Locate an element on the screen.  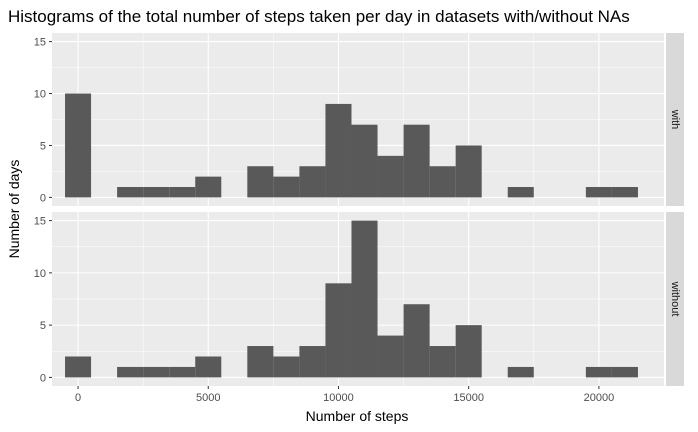
facet-strip-label: without is located at coordinates (675, 299).